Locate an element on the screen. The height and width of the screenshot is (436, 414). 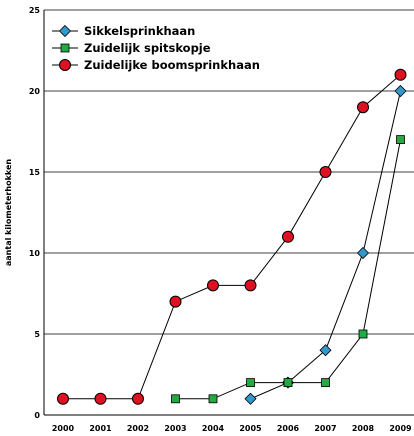
y-tick-0: 0 is located at coordinates (37, 415).